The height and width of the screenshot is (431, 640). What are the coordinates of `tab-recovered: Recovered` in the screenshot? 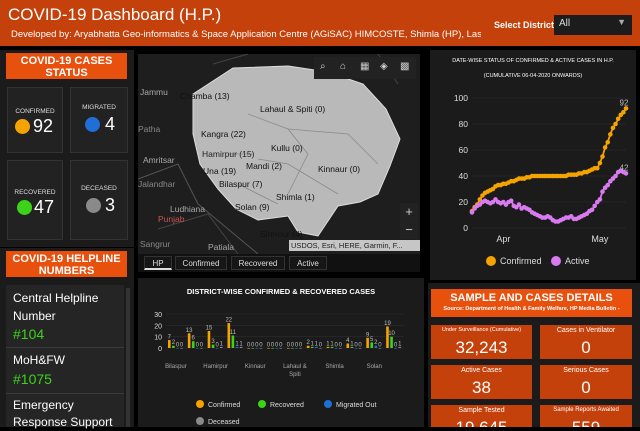 It's located at (258, 263).